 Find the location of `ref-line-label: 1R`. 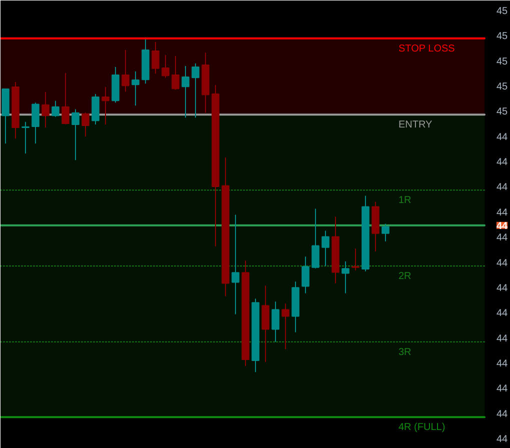

ref-line-label: 1R is located at coordinates (405, 200).